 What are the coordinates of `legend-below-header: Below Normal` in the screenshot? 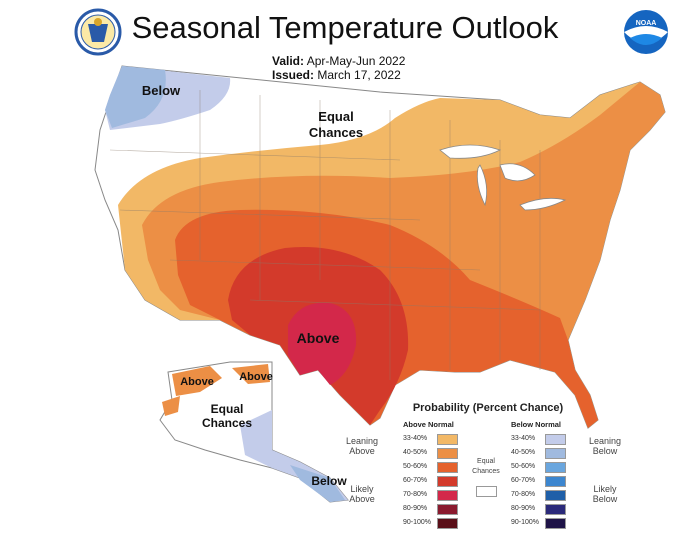 It's located at (536, 424).